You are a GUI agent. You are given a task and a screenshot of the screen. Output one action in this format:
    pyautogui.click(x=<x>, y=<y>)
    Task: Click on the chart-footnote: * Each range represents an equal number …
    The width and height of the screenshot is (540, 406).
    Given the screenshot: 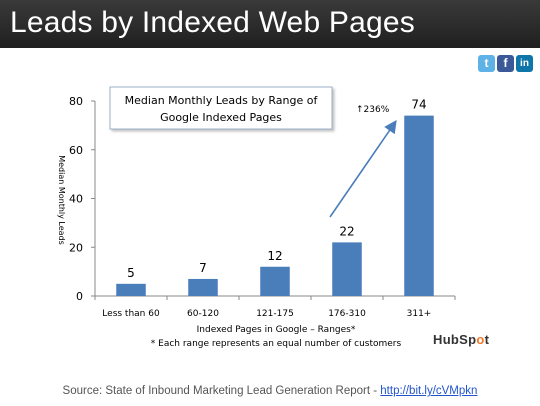 What is the action you would take?
    pyautogui.click(x=276, y=344)
    